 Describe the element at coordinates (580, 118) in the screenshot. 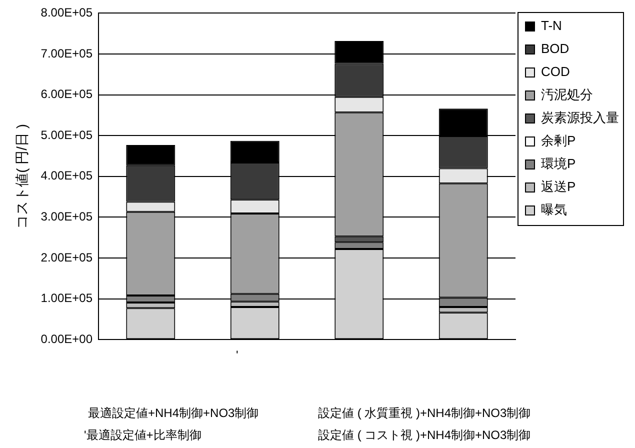

I see `legend-label: 炭素源投入量` at that location.